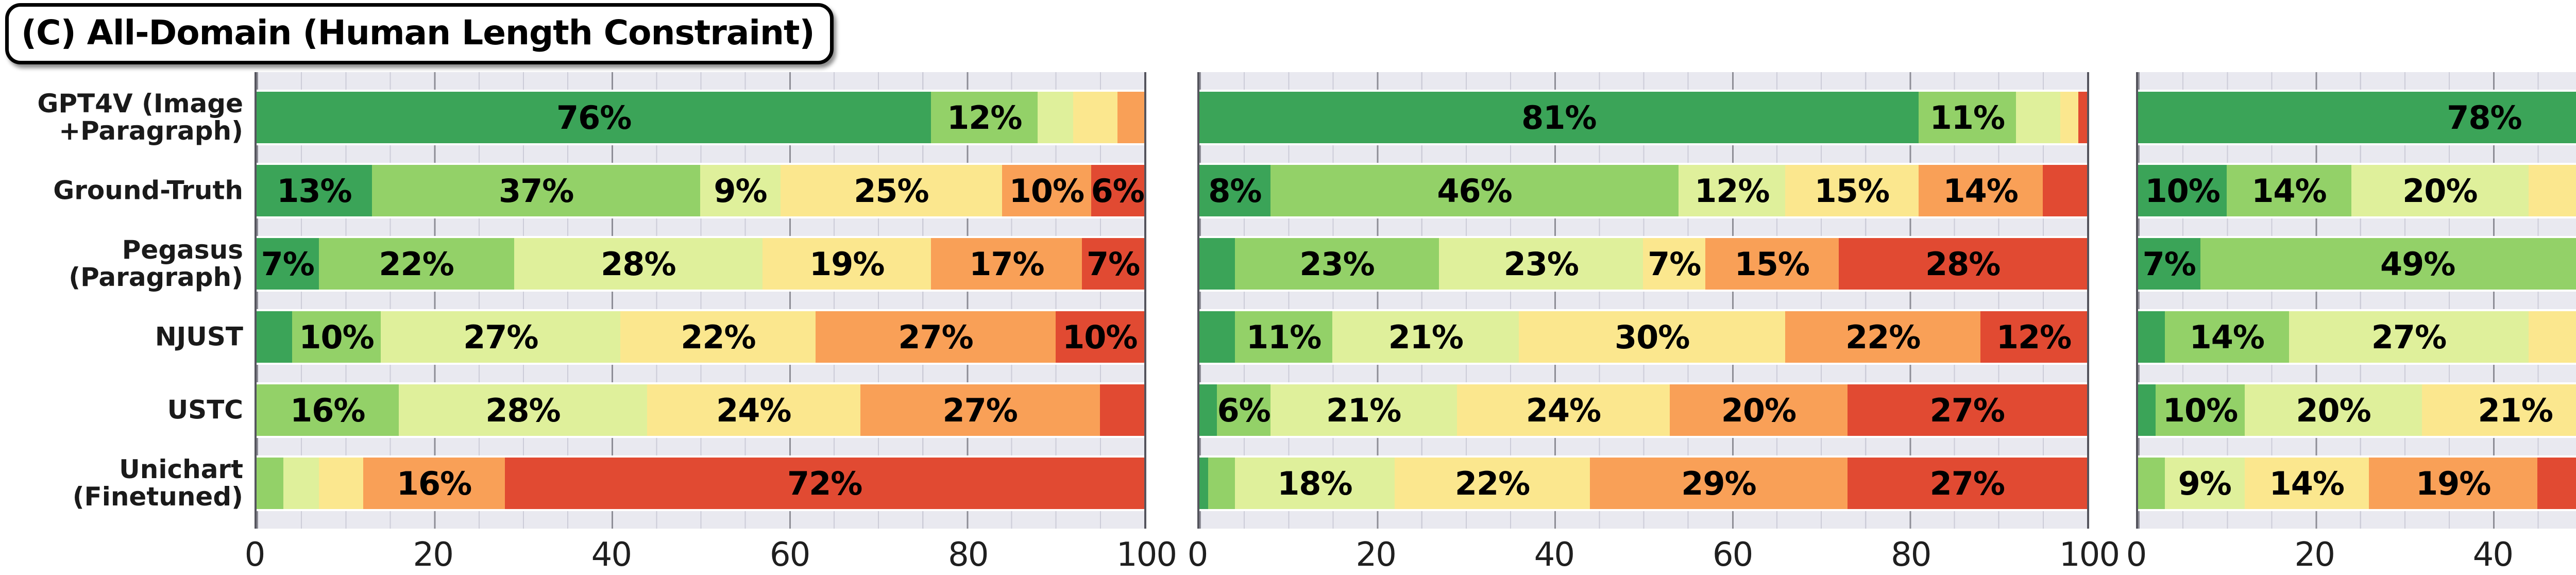 This screenshot has width=2576, height=575. What do you see at coordinates (2417, 264) in the screenshot?
I see `segment-label: 49%` at bounding box center [2417, 264].